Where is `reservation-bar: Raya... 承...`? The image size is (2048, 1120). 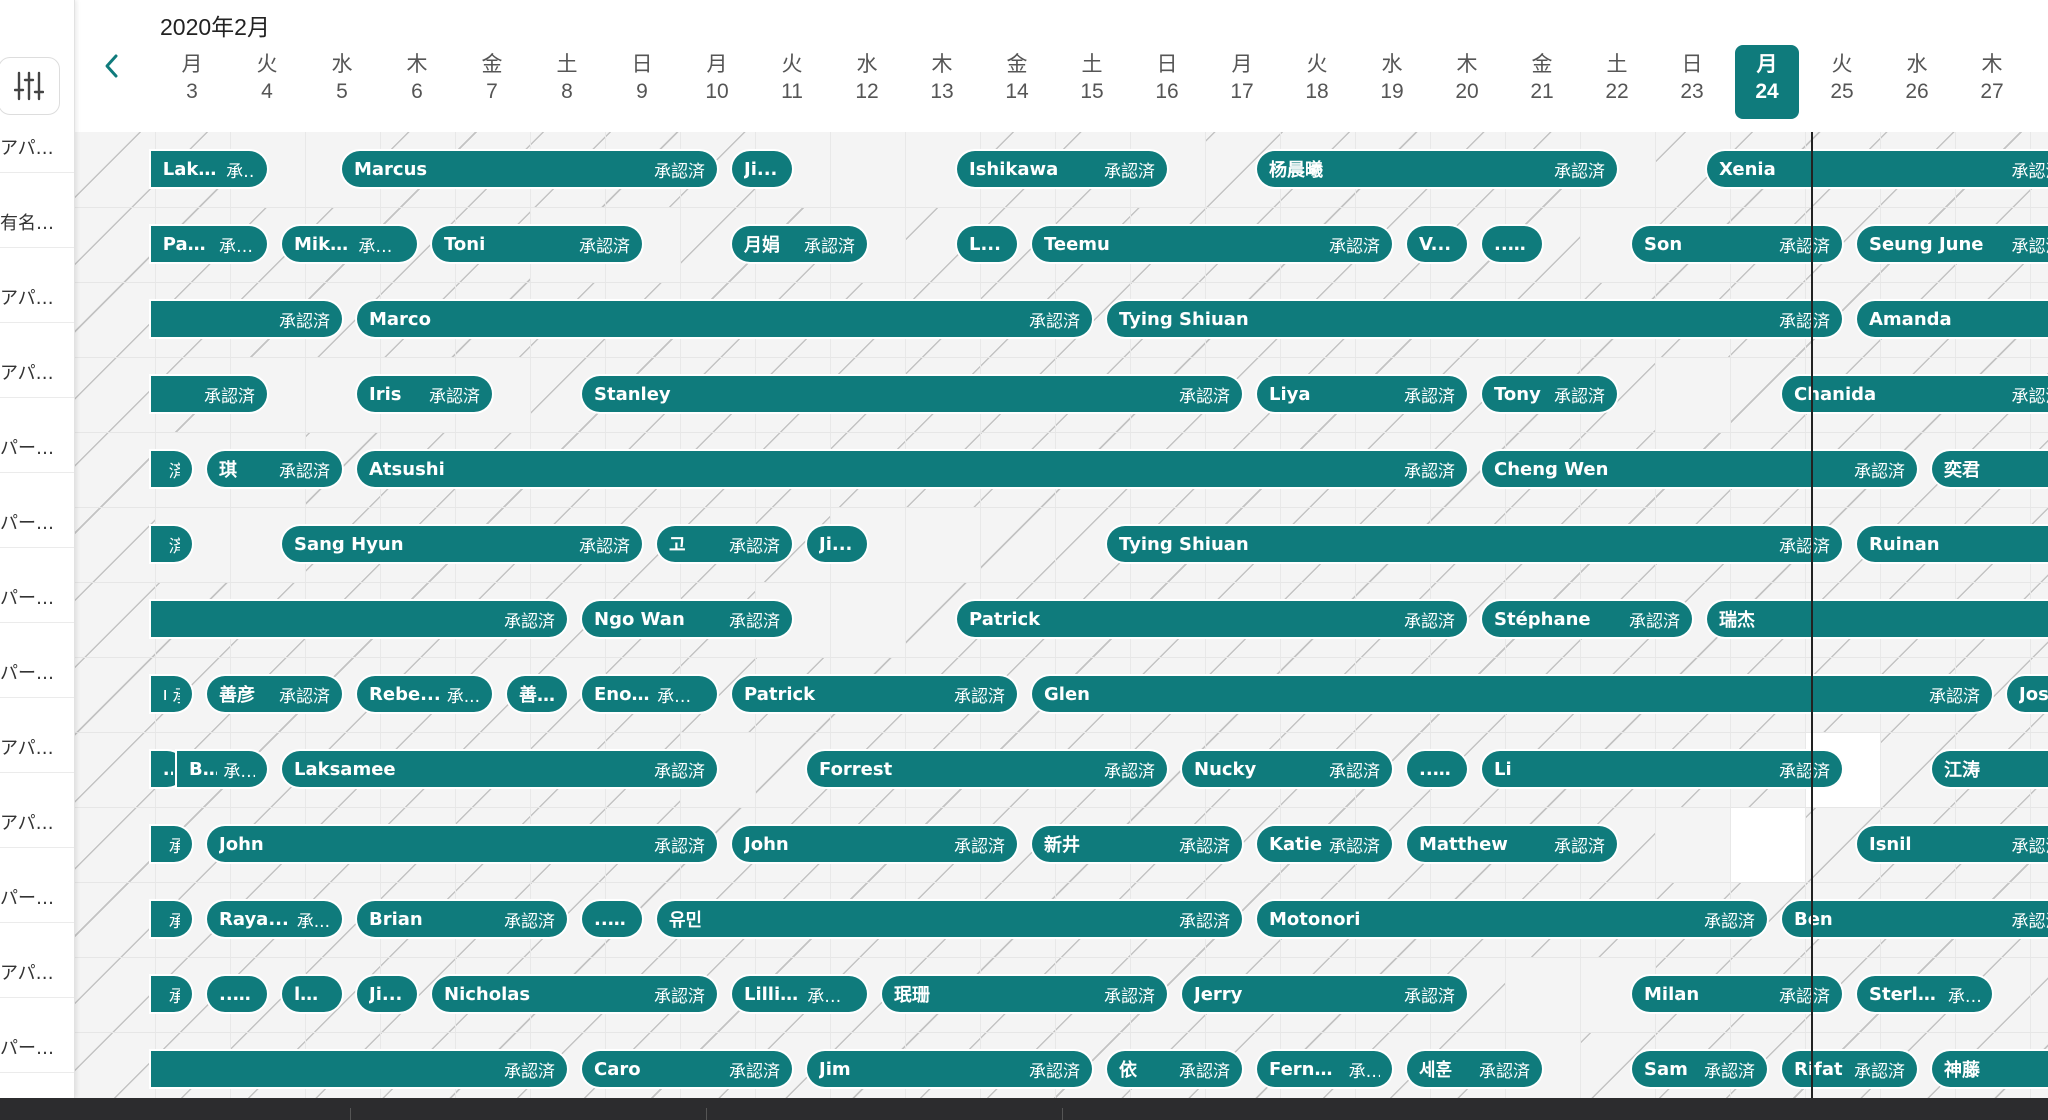
reservation-bar: Raya... 承... is located at coordinates (274, 919).